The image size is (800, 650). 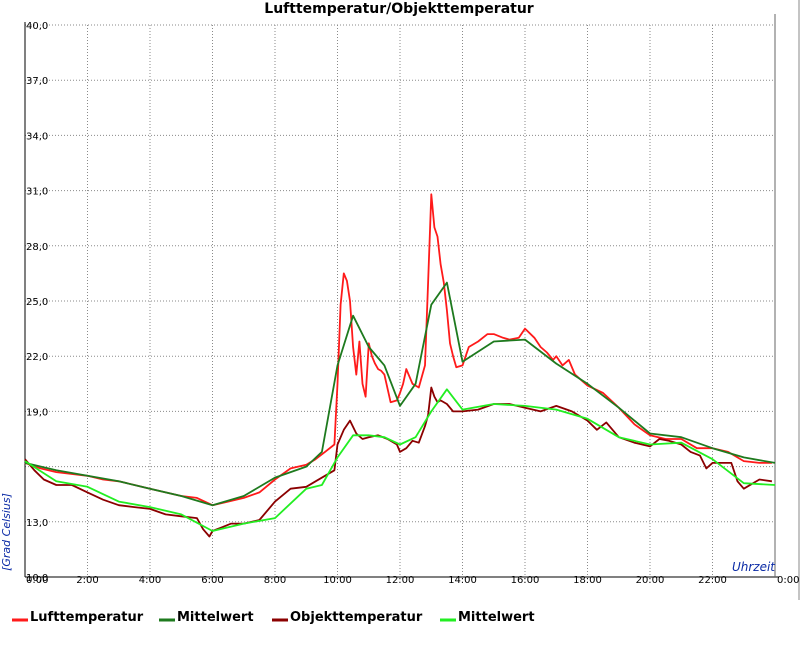 I want to click on y-tick-label: 34,0, so click(x=37, y=136).